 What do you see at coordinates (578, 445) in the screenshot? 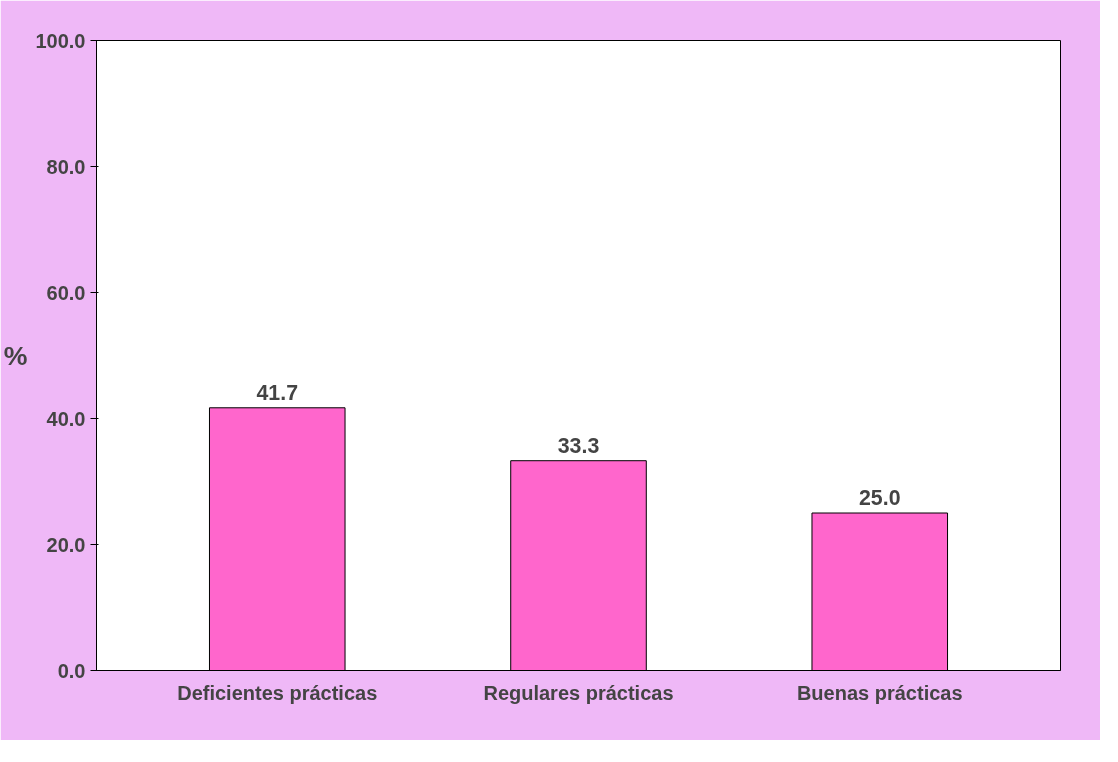
I see `data-label: 33.3` at bounding box center [578, 445].